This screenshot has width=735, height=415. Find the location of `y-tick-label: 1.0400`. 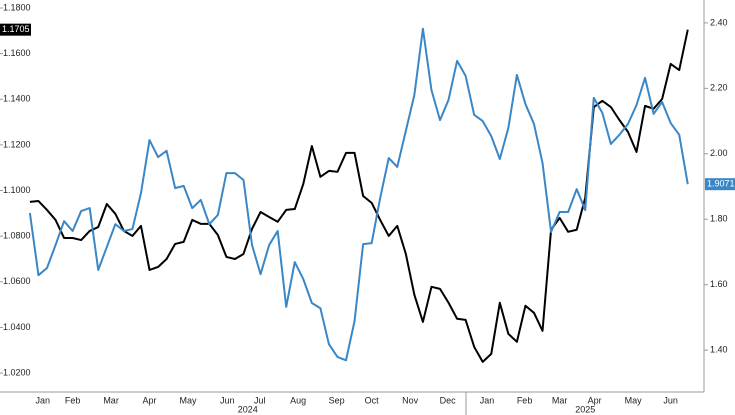

y-tick-label: 1.0400 is located at coordinates (17, 327).